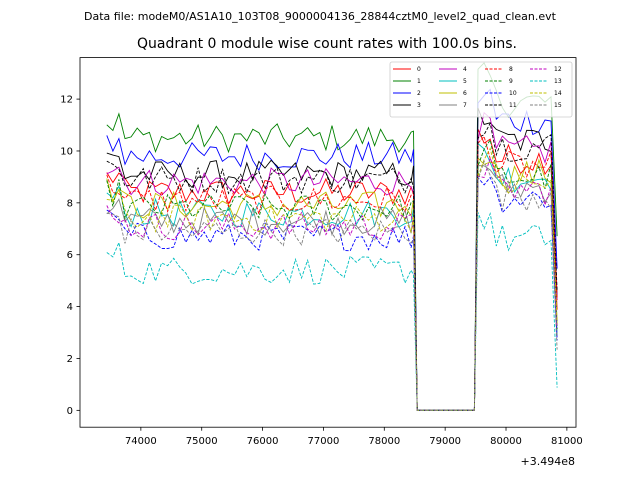 The height and width of the screenshot is (480, 640). I want to click on legend-label-10: 10, so click(513, 93).